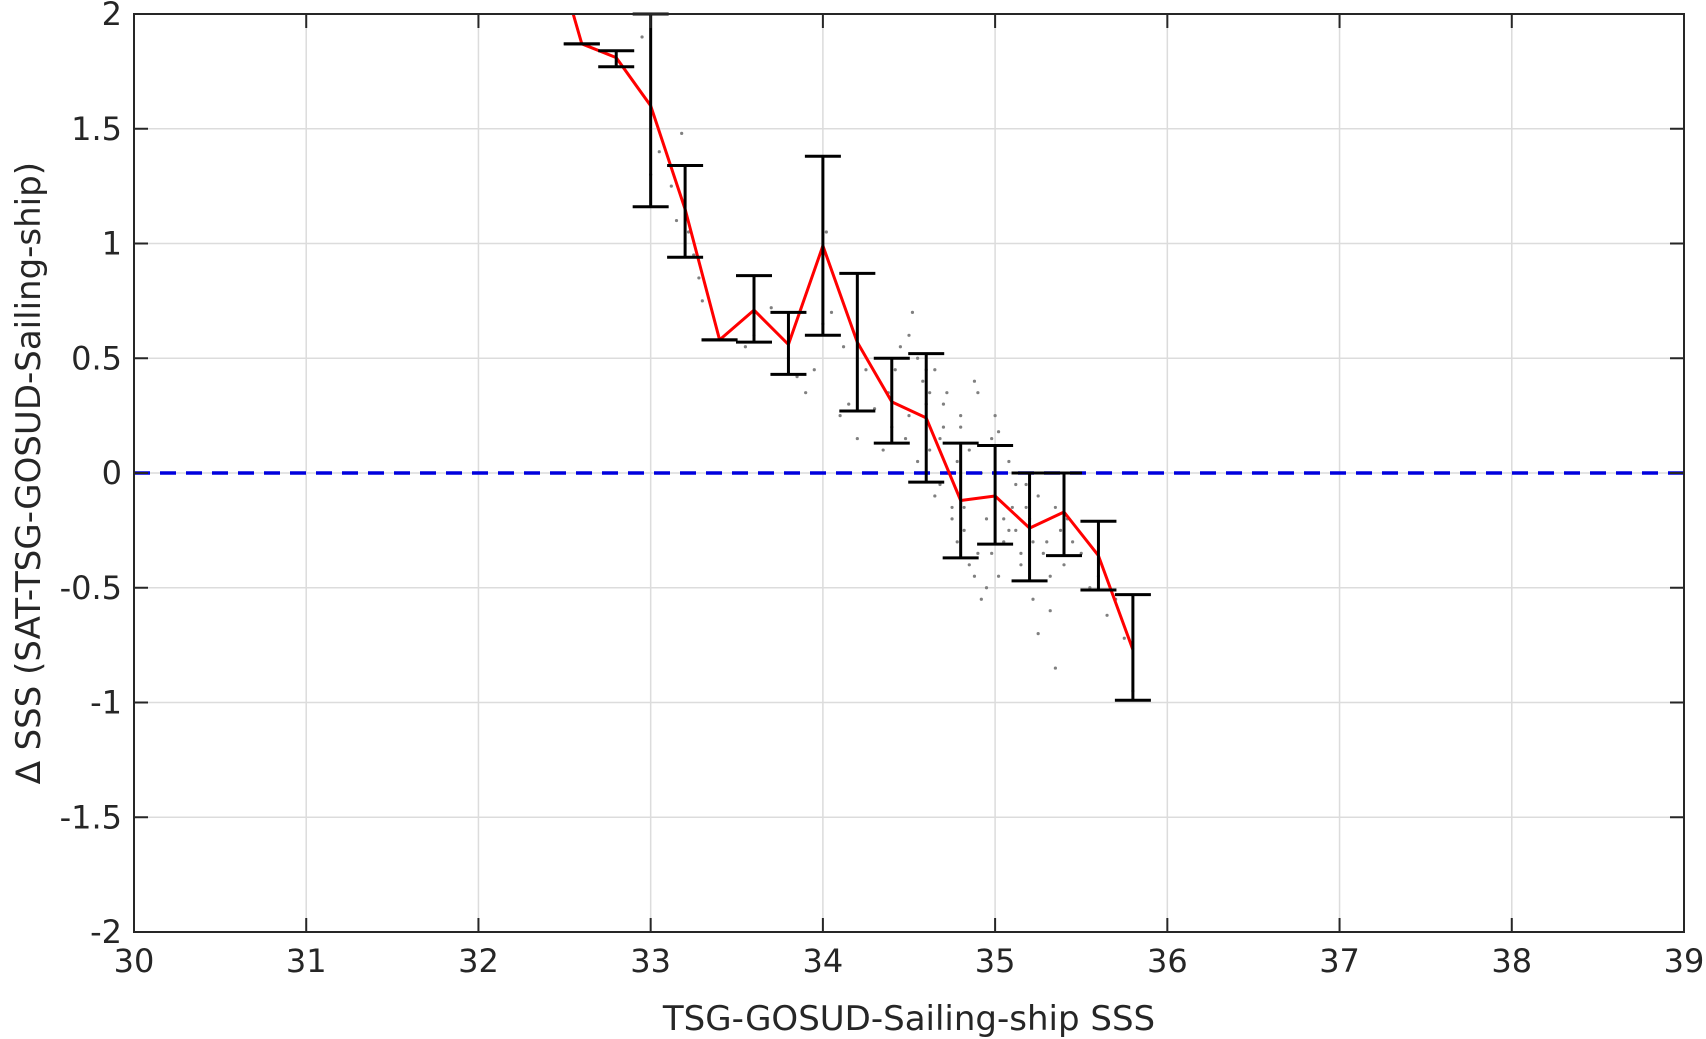 This screenshot has width=1706, height=1039. Describe the element at coordinates (91, 817) in the screenshot. I see `y-tick-label: -1.5` at that location.